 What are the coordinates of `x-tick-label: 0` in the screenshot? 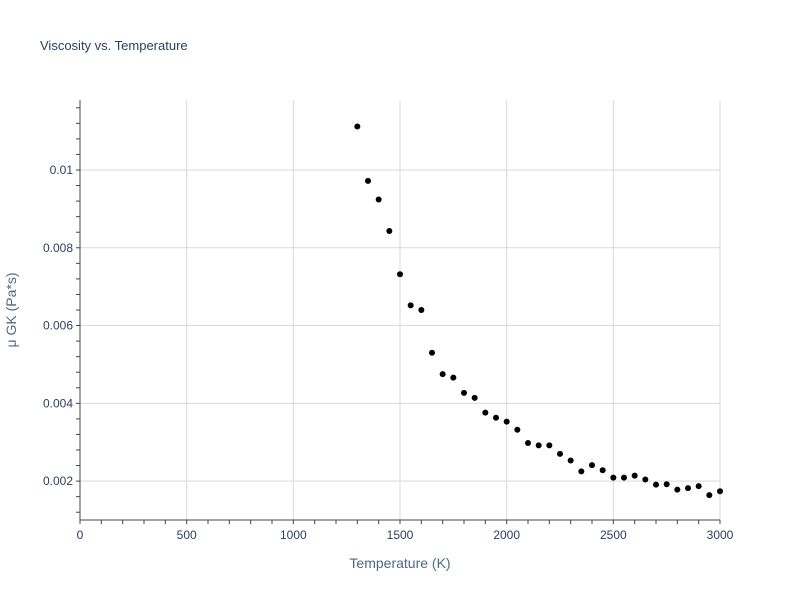 It's located at (80, 535).